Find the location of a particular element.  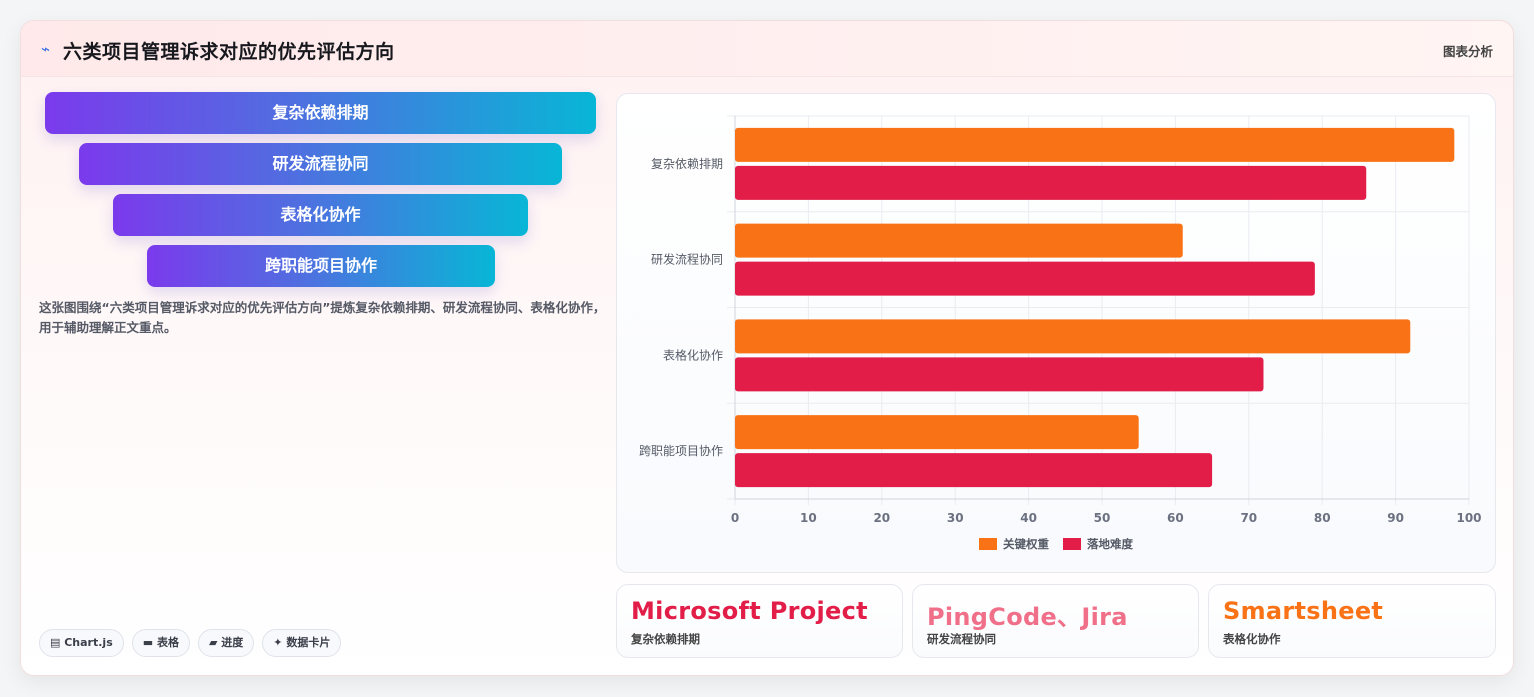

x-tick-label: 20 is located at coordinates (881, 518).